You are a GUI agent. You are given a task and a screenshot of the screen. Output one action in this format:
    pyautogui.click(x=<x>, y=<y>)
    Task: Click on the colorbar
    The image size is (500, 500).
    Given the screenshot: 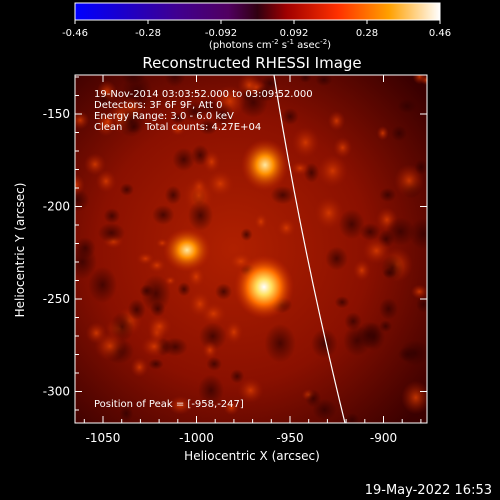 What is the action you would take?
    pyautogui.click(x=257, y=11)
    